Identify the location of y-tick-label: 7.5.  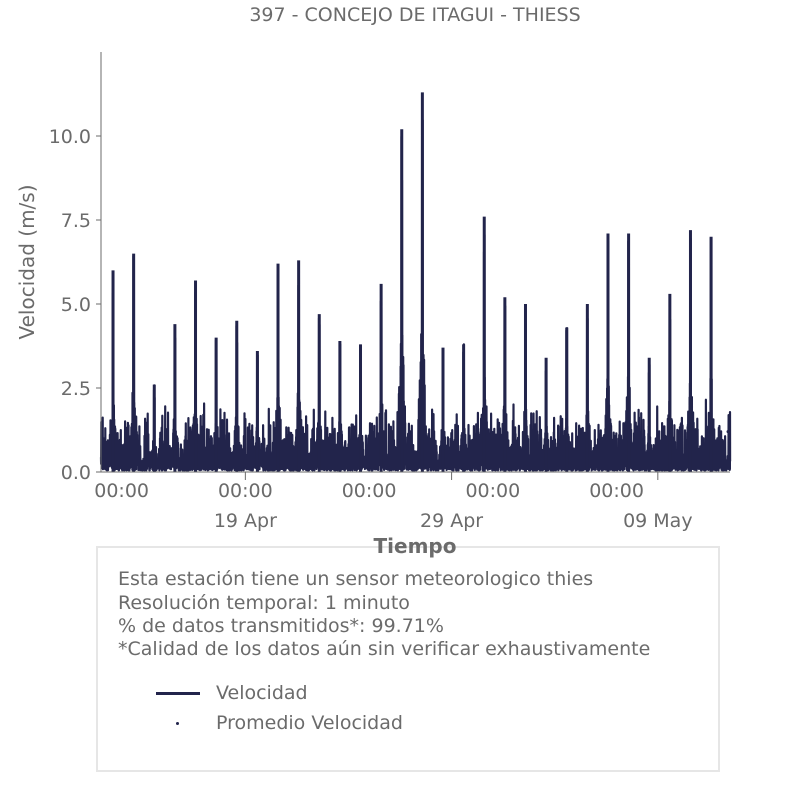
(76, 221).